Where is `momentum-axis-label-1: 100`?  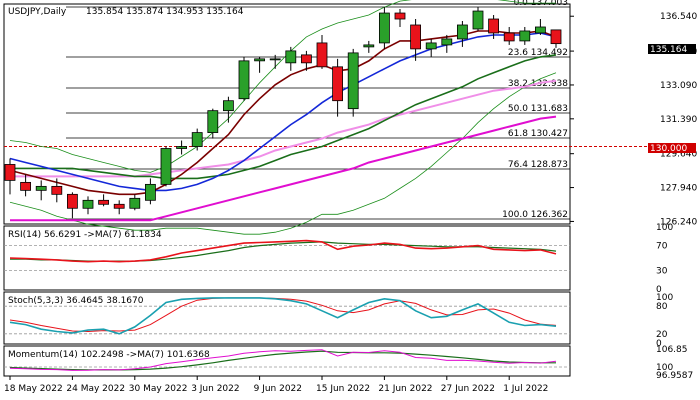 momentum-axis-label-1: 100 is located at coordinates (664, 368).